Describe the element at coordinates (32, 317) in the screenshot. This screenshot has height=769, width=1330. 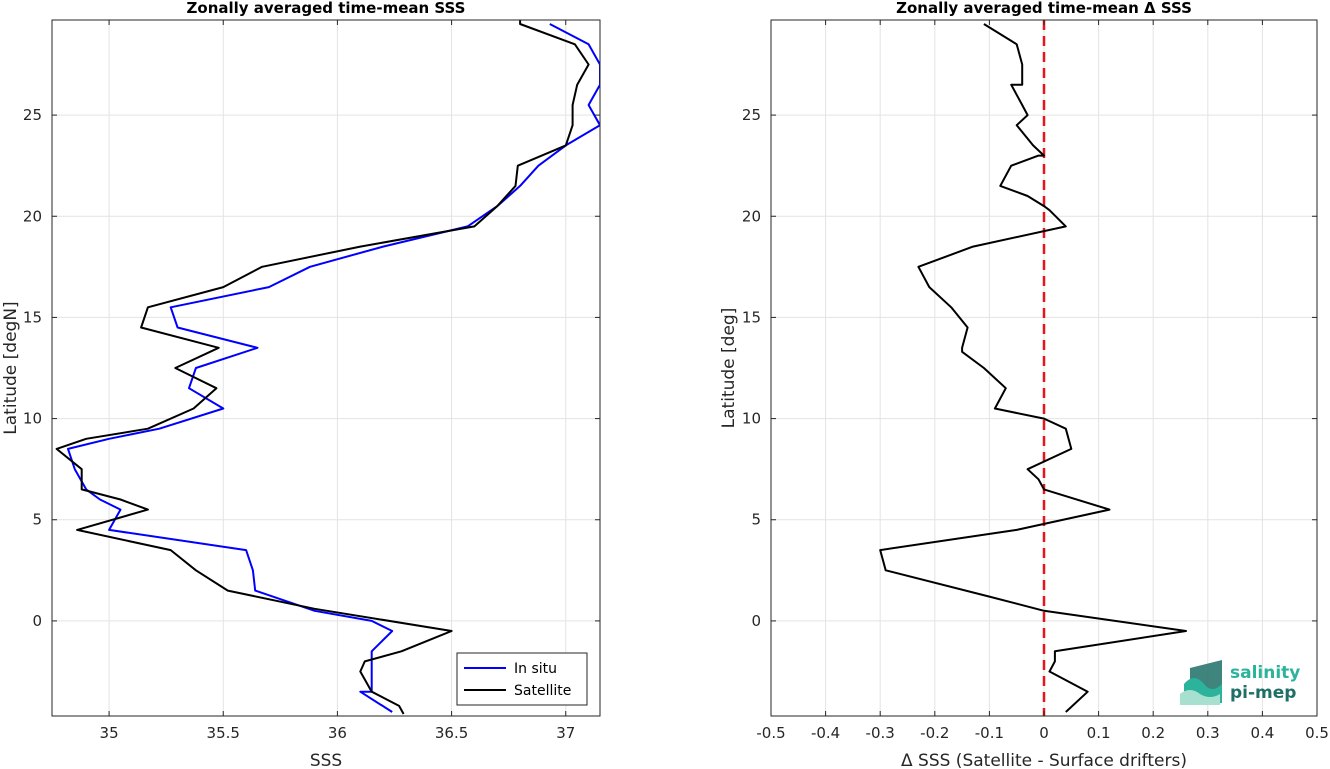
I see `left-y-tick-label: 15` at that location.